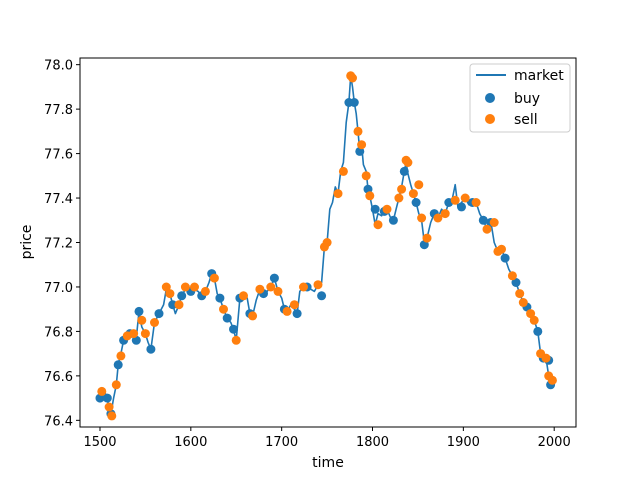 Image resolution: width=640 pixels, height=480 pixels. What do you see at coordinates (554, 442) in the screenshot?
I see `x-tick-label: 2000` at bounding box center [554, 442].